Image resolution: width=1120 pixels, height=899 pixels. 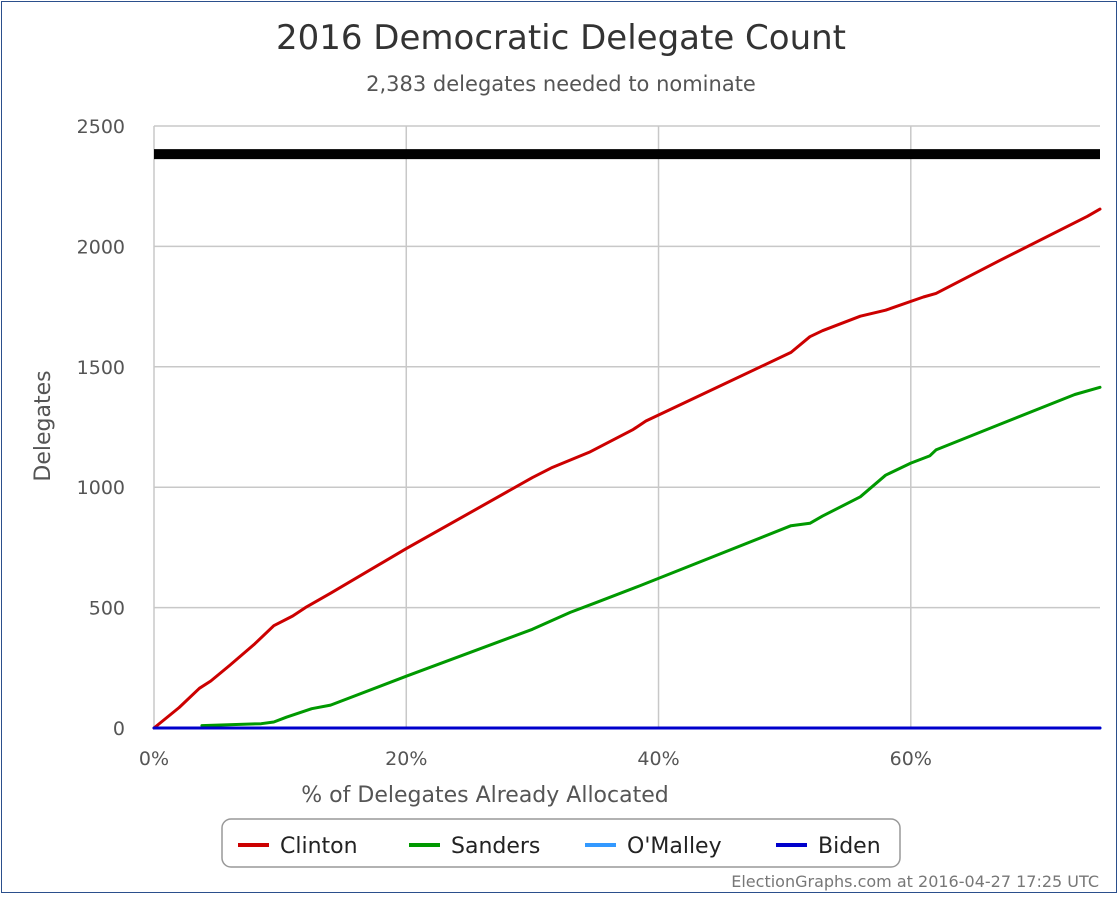 What do you see at coordinates (101, 247) in the screenshot?
I see `y-tick-label: 2000` at bounding box center [101, 247].